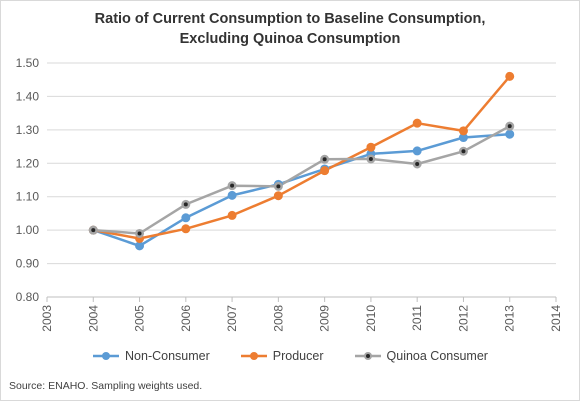 Image resolution: width=580 pixels, height=401 pixels. What do you see at coordinates (106, 386) in the screenshot?
I see `source-note: Source: ENAHO. Sampling weights used.` at bounding box center [106, 386].